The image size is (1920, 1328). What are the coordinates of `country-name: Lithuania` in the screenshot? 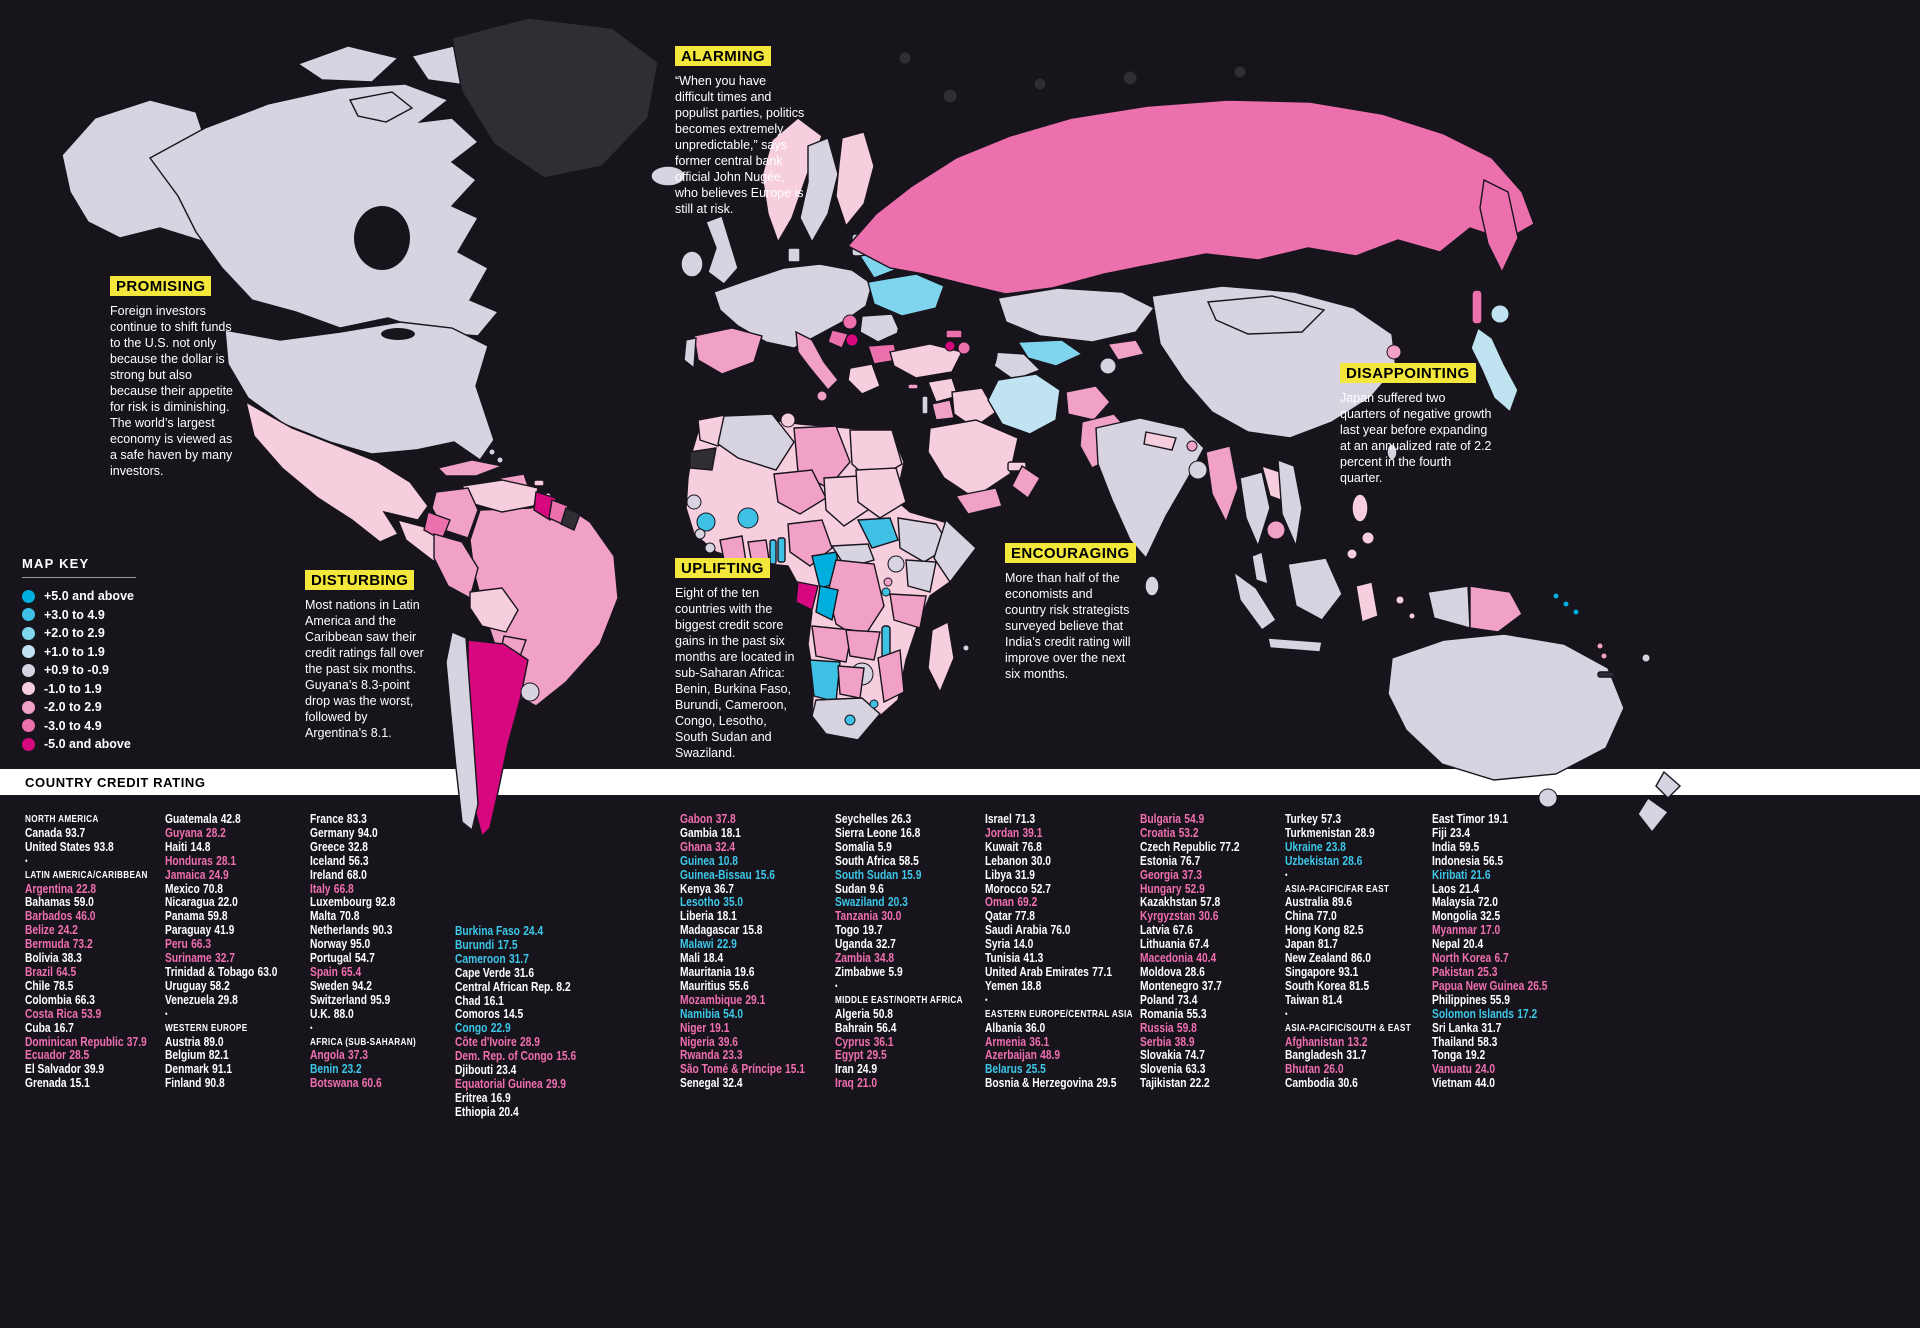 It's located at (1163, 944).